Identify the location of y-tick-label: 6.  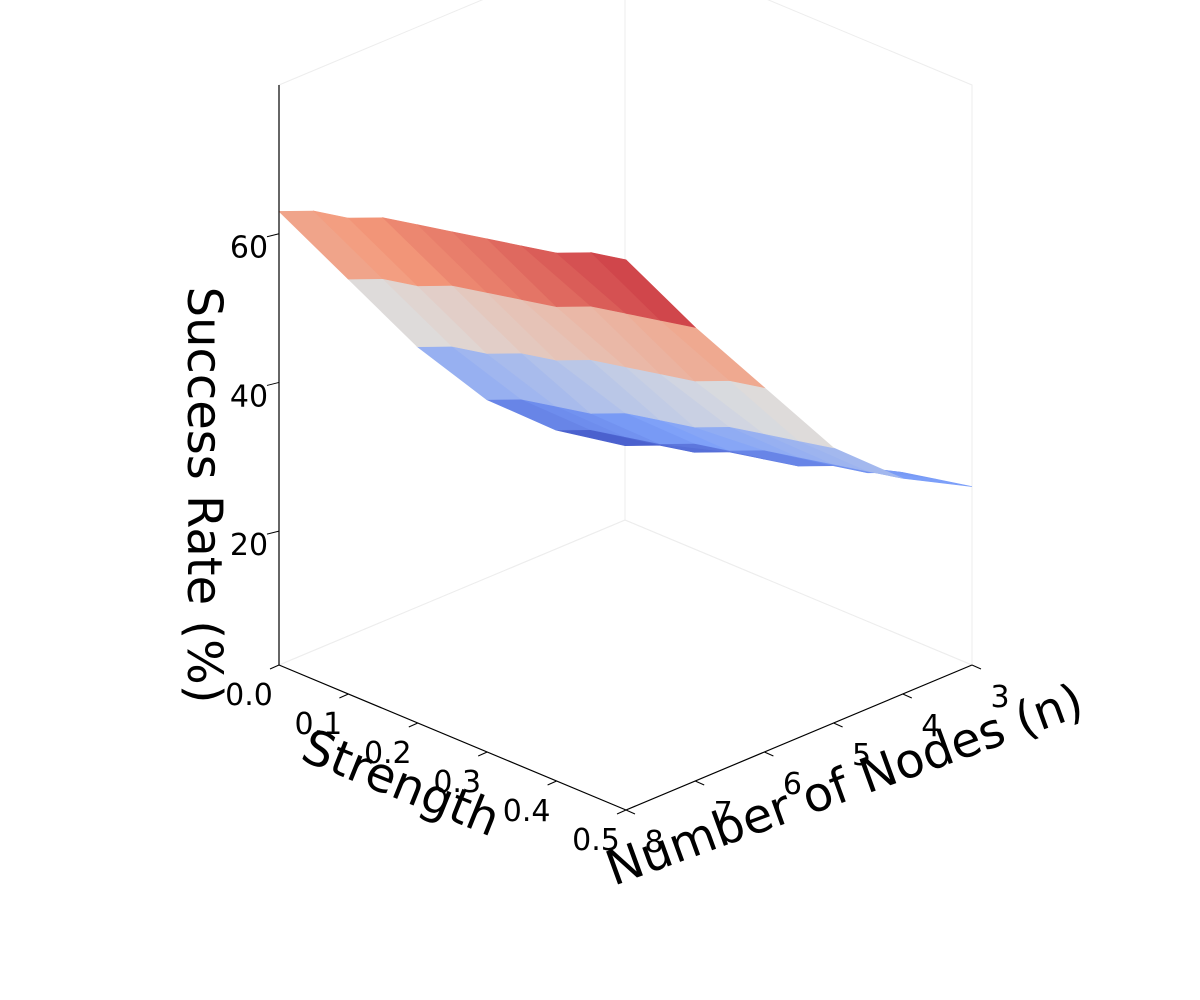
(792, 784).